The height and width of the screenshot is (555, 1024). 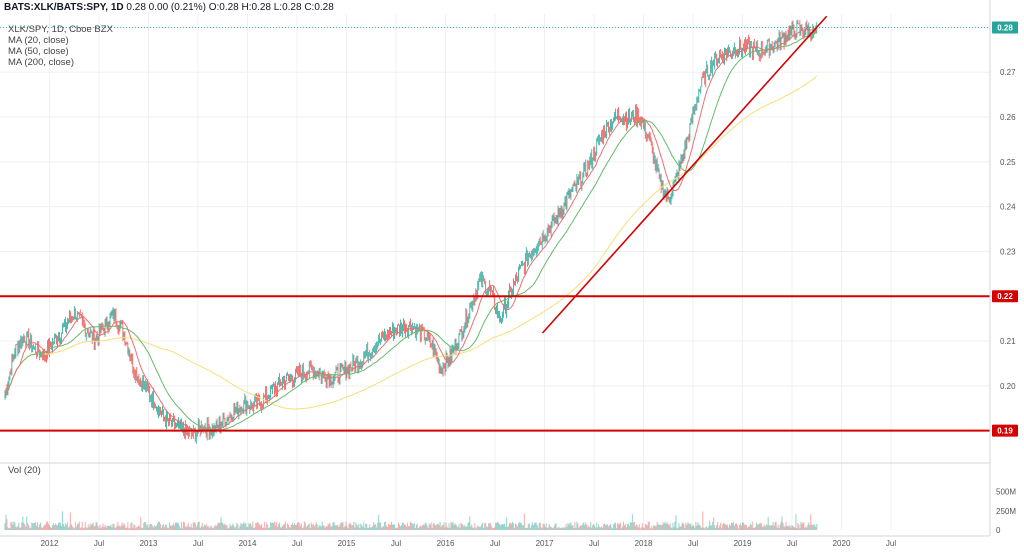 I want to click on x-tick-label: 2019, so click(x=743, y=543).